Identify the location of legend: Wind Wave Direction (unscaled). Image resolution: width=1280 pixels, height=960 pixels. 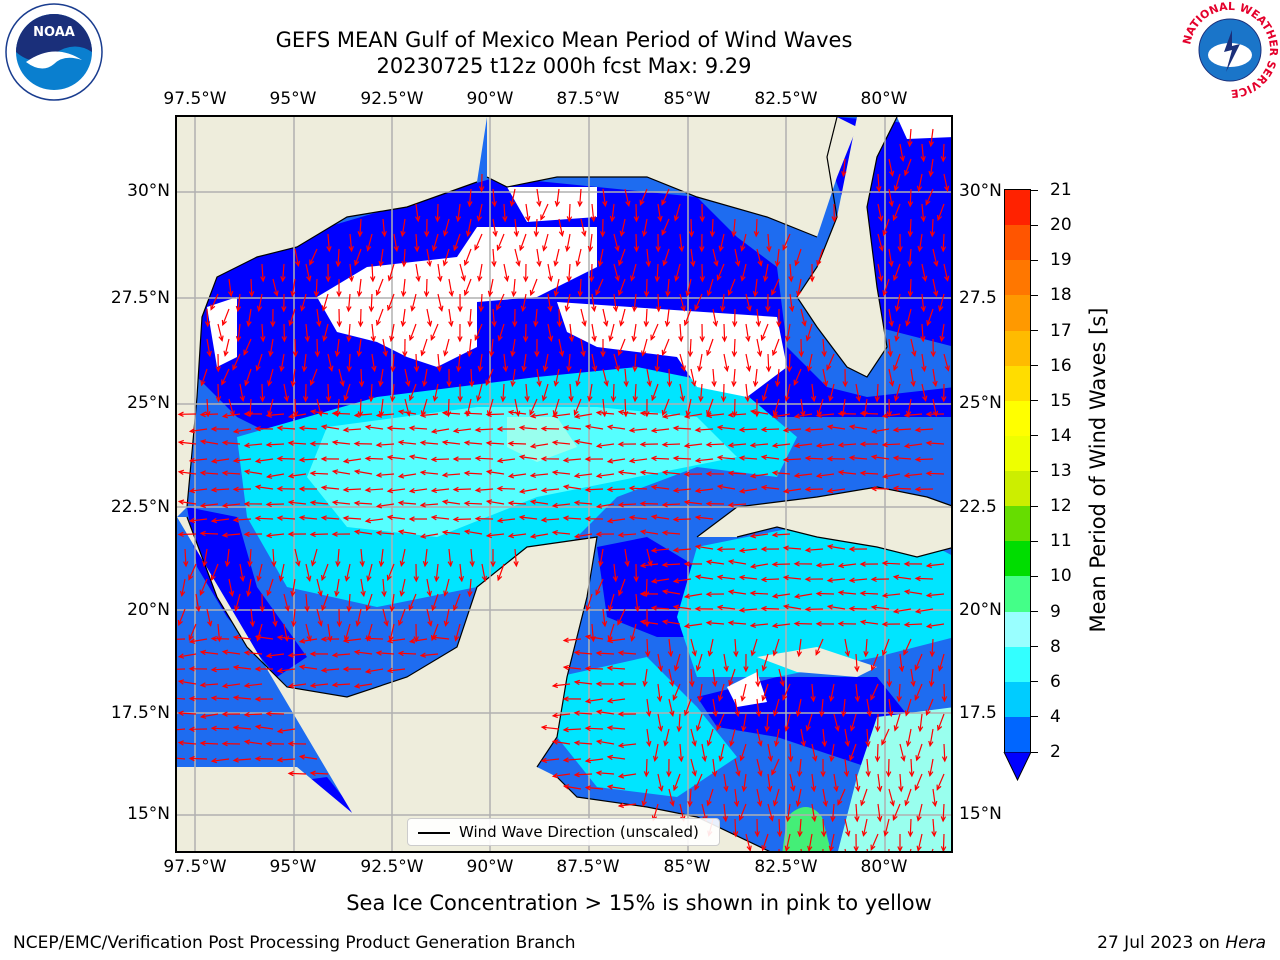
(563, 832).